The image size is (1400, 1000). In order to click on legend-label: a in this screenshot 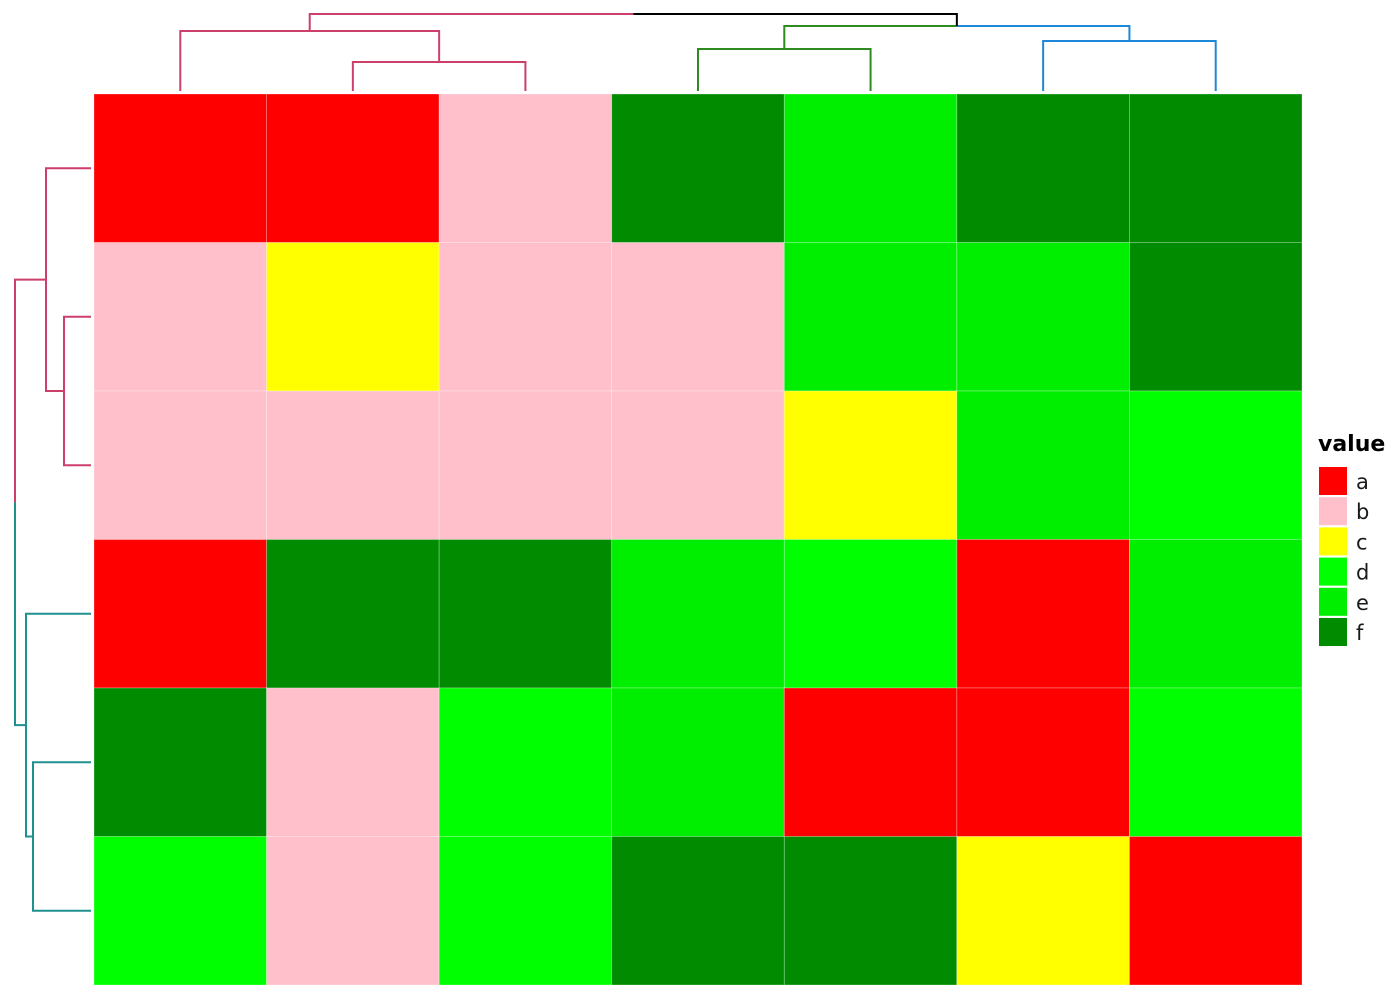, I will do `click(1362, 482)`.